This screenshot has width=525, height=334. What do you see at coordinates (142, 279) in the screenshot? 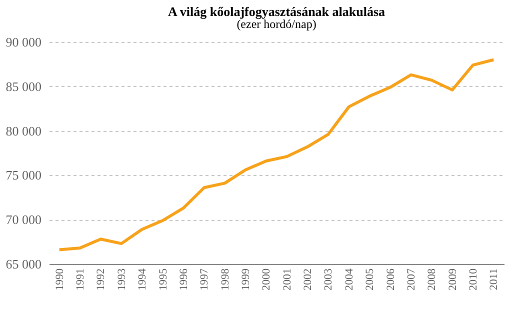
I see `x-tick-label: 1994` at bounding box center [142, 279].